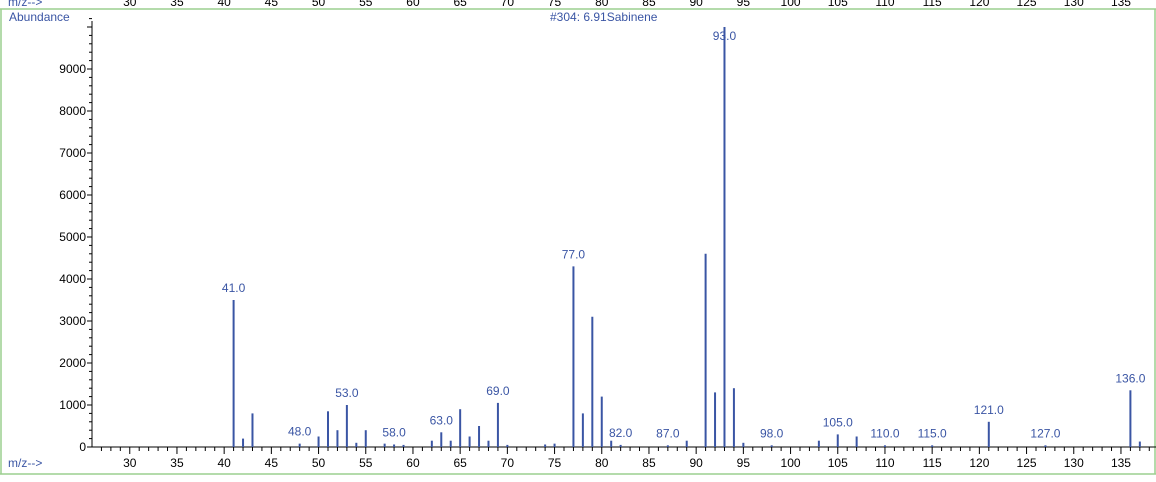 This screenshot has height=482, width=1156. Describe the element at coordinates (442, 420) in the screenshot. I see `peak-label: 63.0` at that location.